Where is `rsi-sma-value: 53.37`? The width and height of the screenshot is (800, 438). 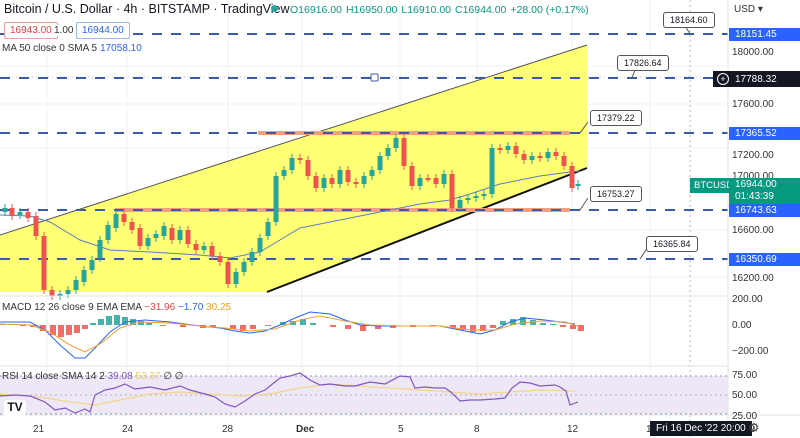 rsi-sma-value: 53.37 is located at coordinates (148, 376).